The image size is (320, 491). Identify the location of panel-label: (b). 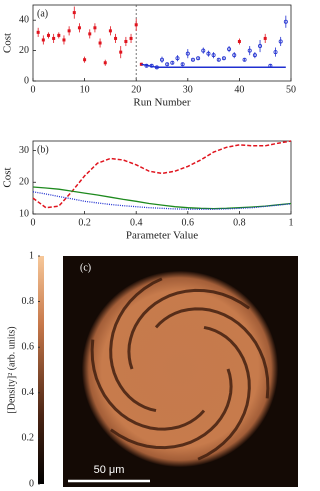
(43, 149).